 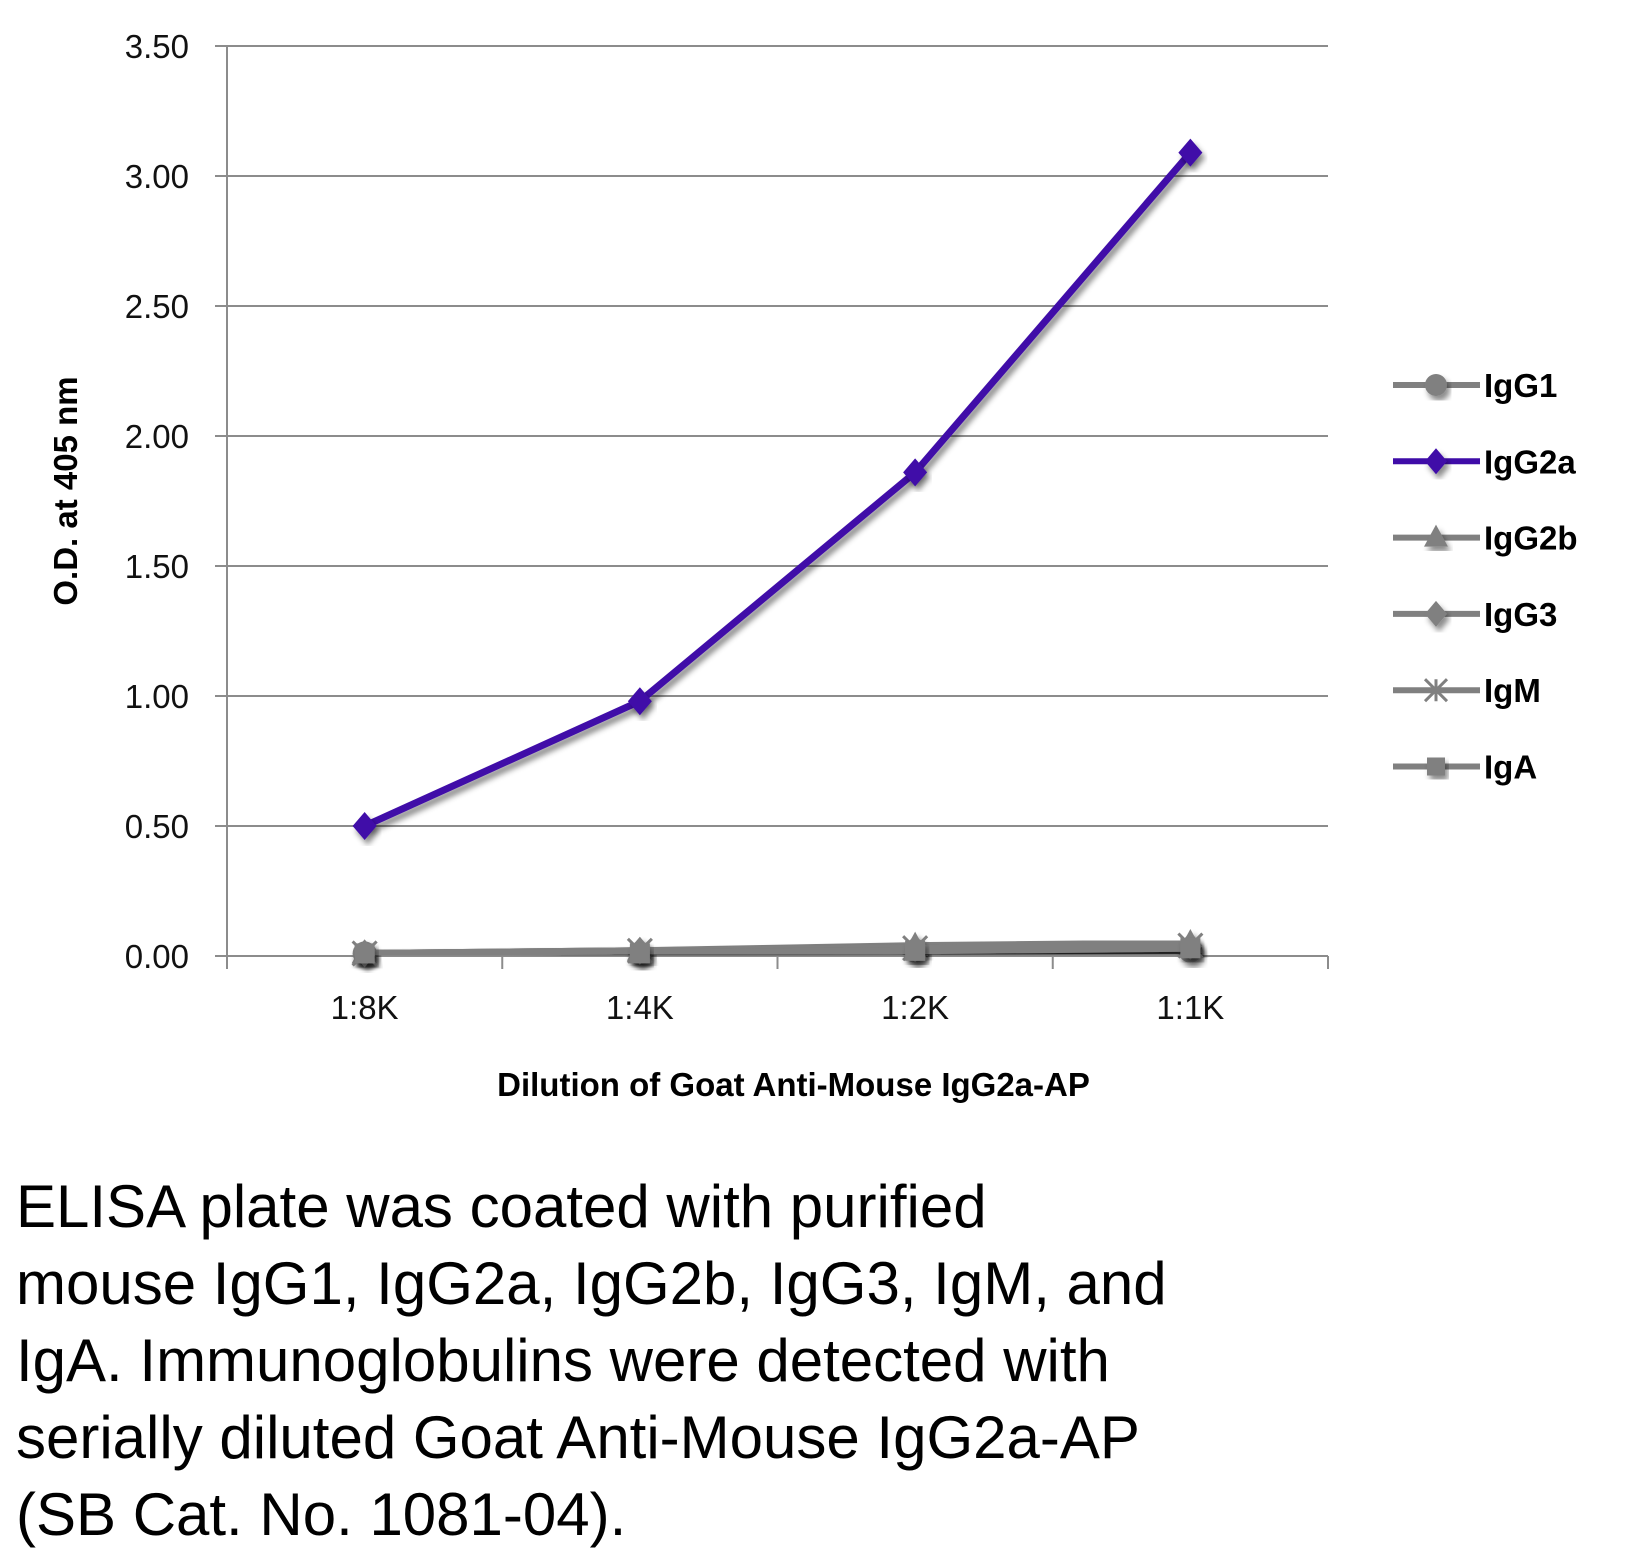 I want to click on y-tick-label: 1.50, so click(x=157, y=566).